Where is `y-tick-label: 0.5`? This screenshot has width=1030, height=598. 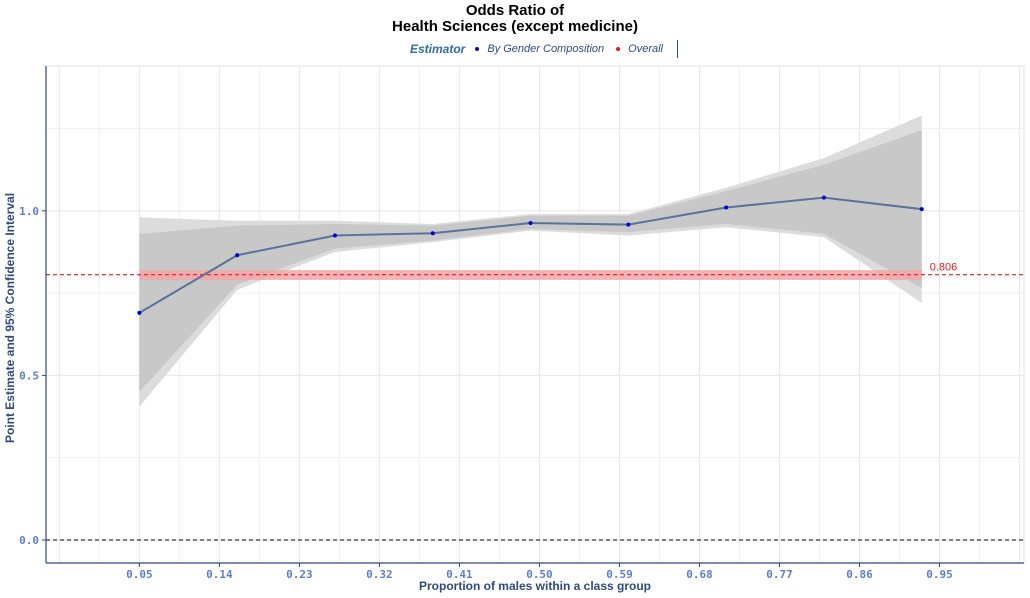 y-tick-label: 0.5 is located at coordinates (29, 375).